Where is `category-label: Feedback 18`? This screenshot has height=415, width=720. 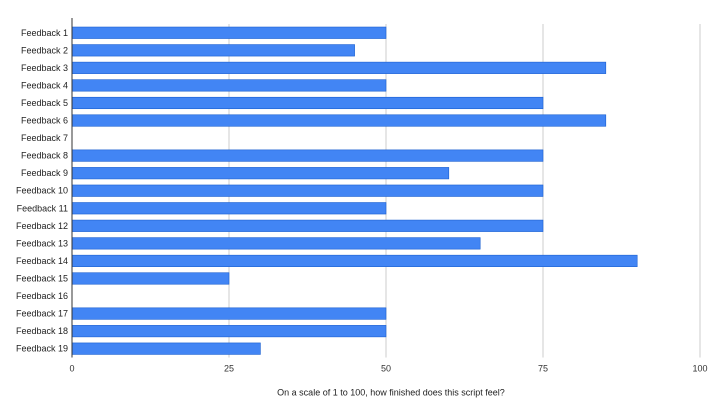
category-label: Feedback 18 is located at coordinates (42, 331).